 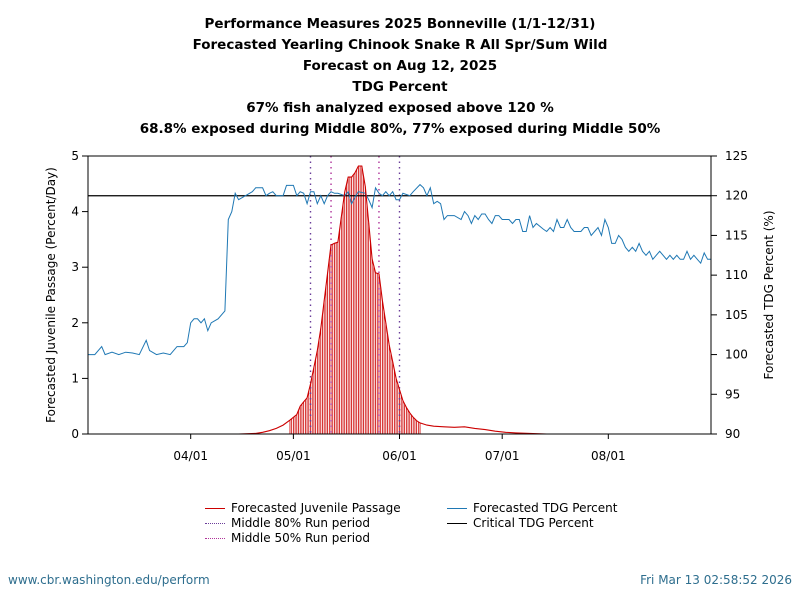 I want to click on legend-label-middle50: Middle 50% Run period, so click(x=300, y=538).